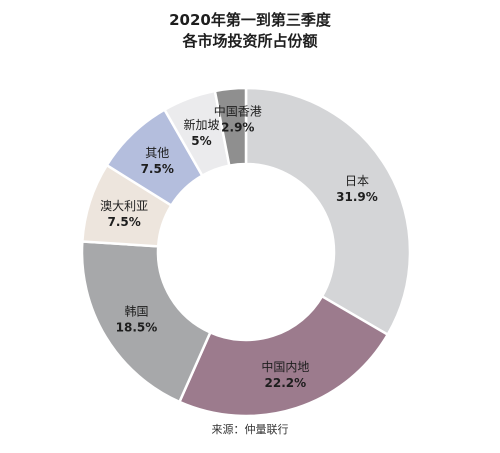  Describe the element at coordinates (123, 222) in the screenshot. I see `slice-value-3: 7.5%` at that location.